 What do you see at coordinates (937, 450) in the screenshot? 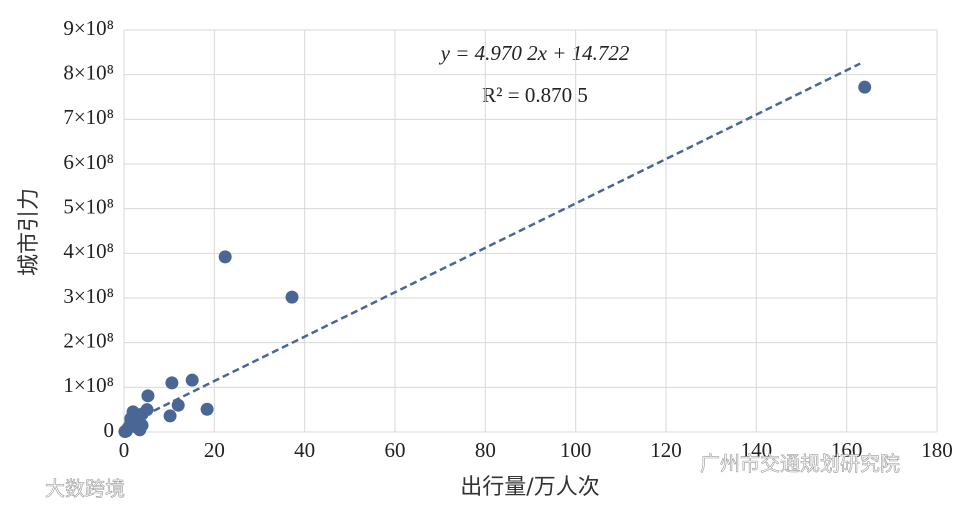
I see `x-tick-label: 180` at bounding box center [937, 450].